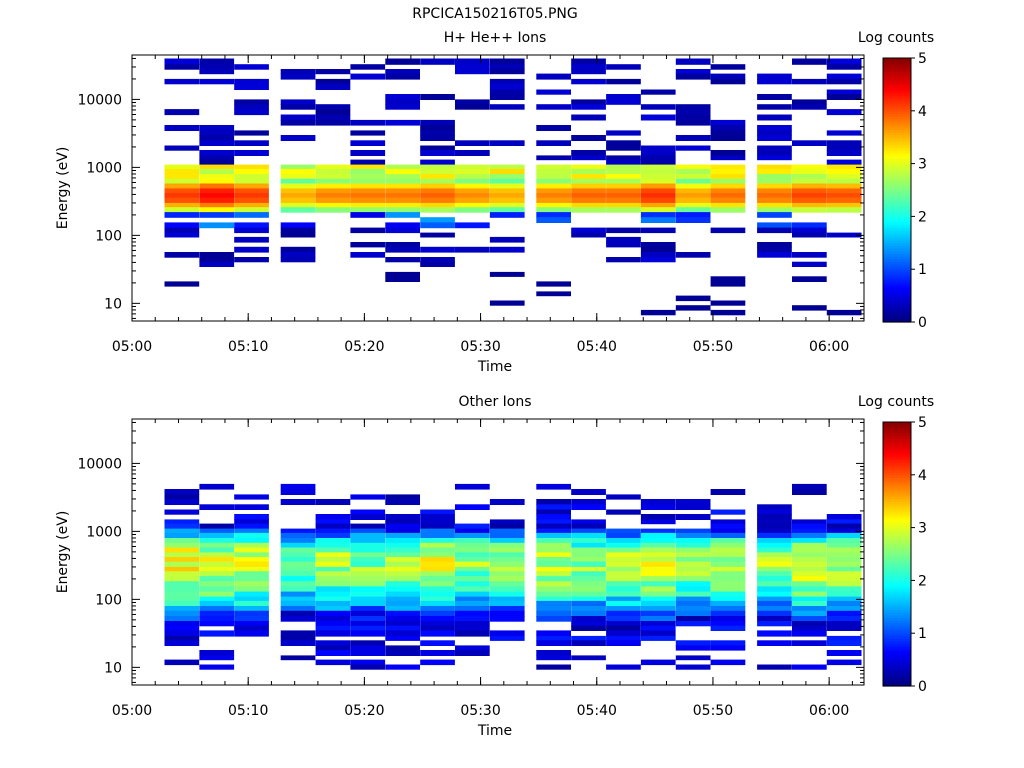  What do you see at coordinates (922, 217) in the screenshot?
I see `colorbar-tick-label: 2` at bounding box center [922, 217].